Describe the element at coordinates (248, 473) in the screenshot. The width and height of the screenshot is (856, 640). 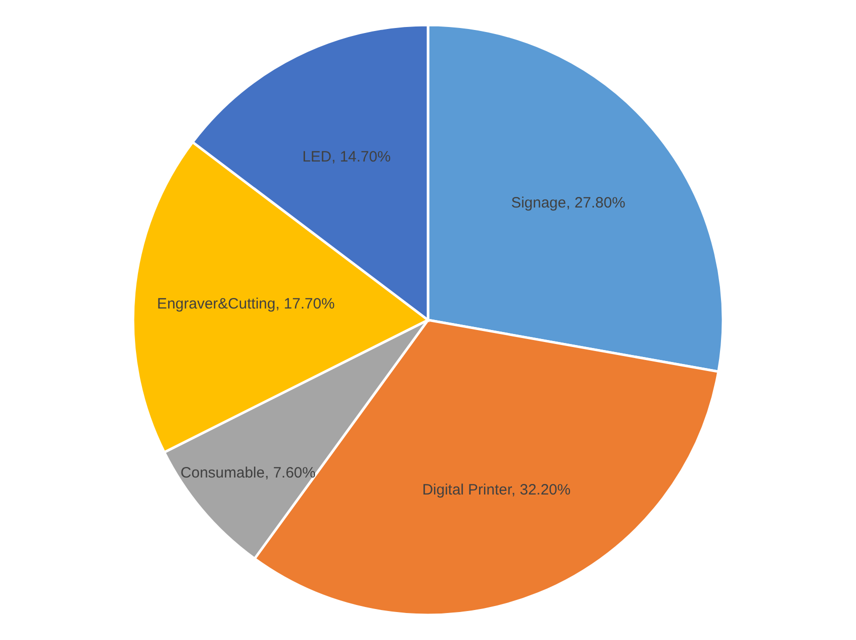
I see `slice-label: Consumable, 7.60%` at that location.